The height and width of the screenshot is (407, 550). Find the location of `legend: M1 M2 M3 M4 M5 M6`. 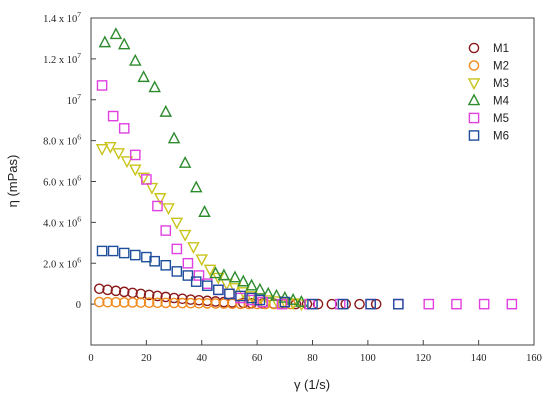

legend: M1 M2 M3 M4 M5 M6 is located at coordinates (488, 92).